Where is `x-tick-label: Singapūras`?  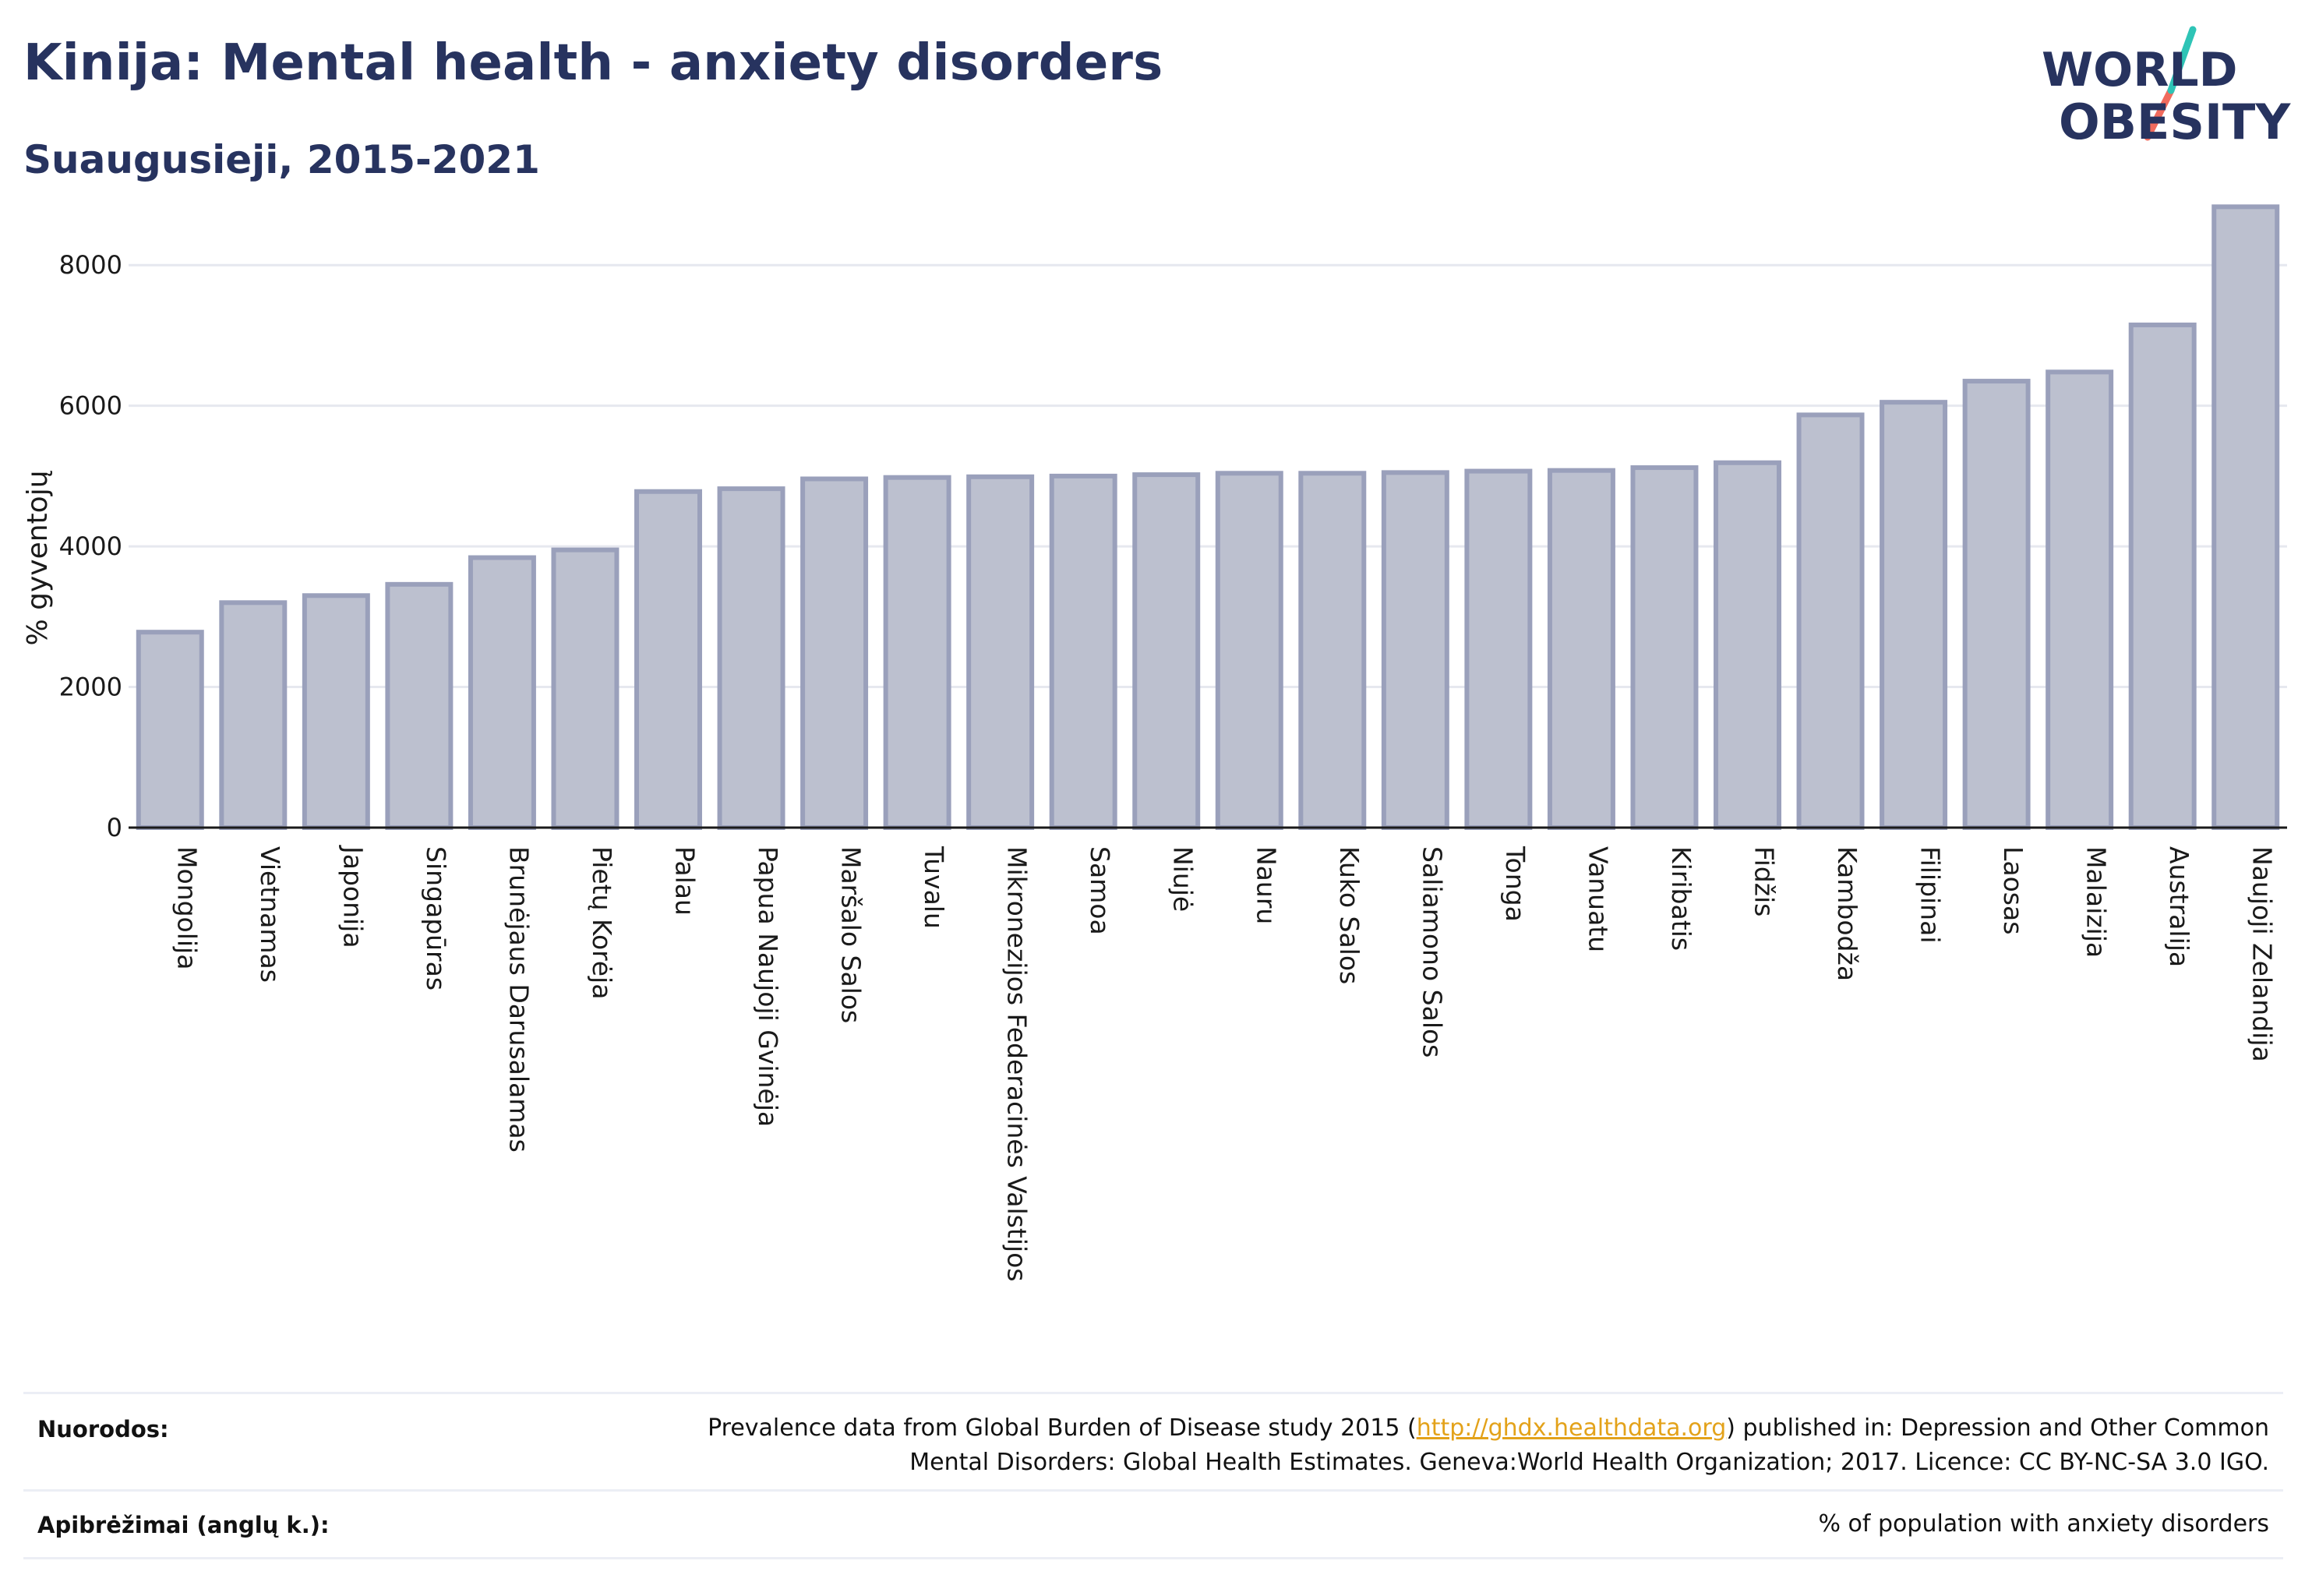 x-tick-label: Singapūras is located at coordinates (436, 918).